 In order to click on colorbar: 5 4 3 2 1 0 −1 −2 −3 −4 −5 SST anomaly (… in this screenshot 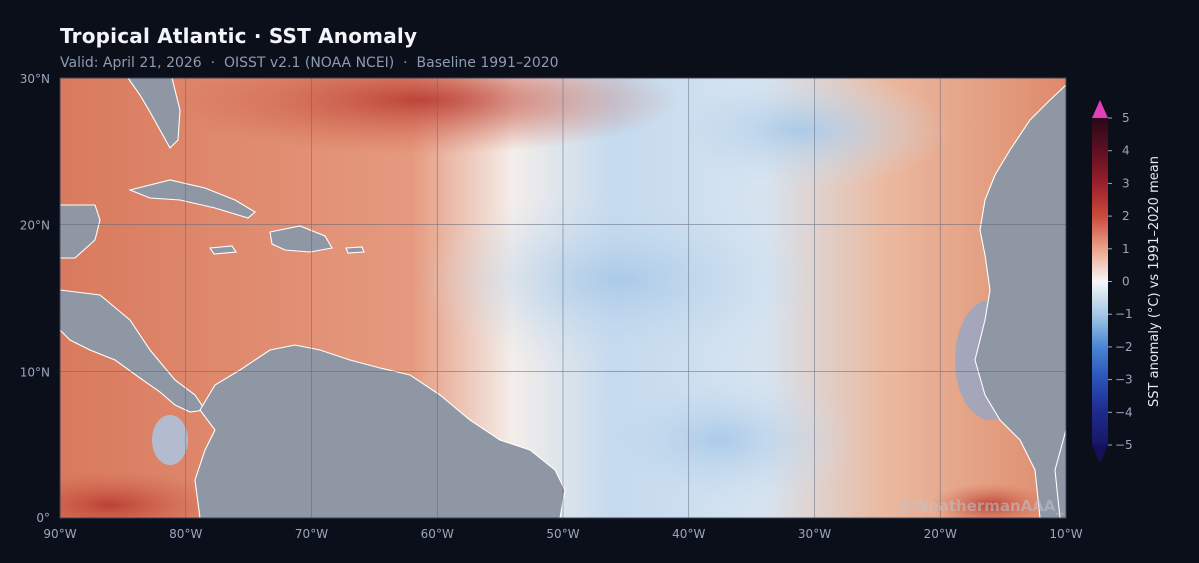, I will do `click(1127, 281)`.